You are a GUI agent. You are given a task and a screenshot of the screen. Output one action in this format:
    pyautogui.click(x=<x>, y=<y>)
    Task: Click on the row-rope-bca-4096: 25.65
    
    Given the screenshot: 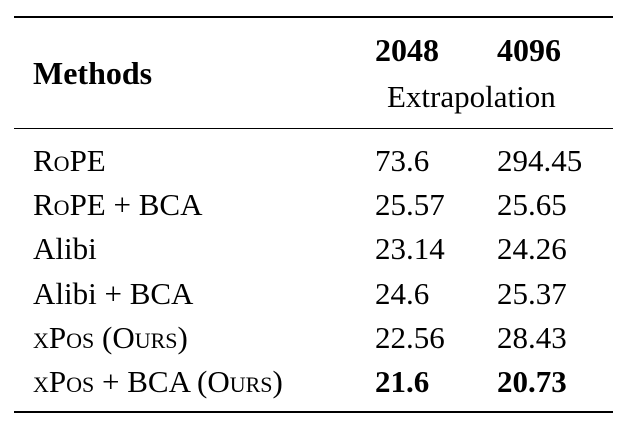 What is the action you would take?
    pyautogui.click(x=532, y=204)
    